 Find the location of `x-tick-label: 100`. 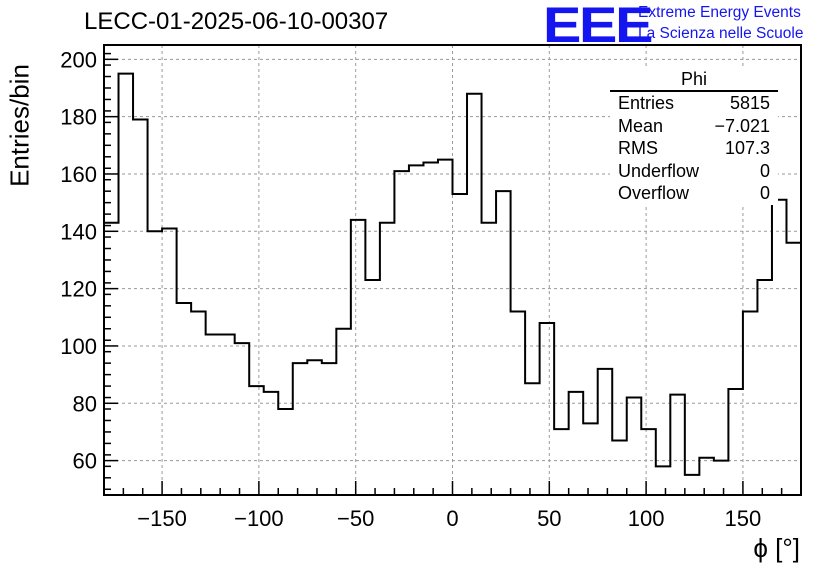

x-tick-label: 100 is located at coordinates (646, 518).